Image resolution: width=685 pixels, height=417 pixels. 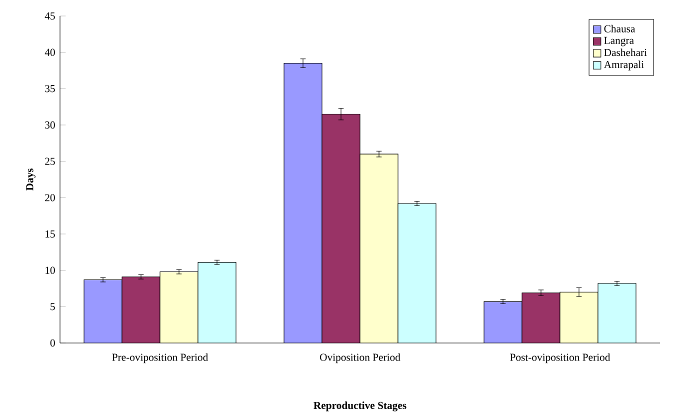 What do you see at coordinates (52, 306) in the screenshot?
I see `y-tick-label: 5` at bounding box center [52, 306].